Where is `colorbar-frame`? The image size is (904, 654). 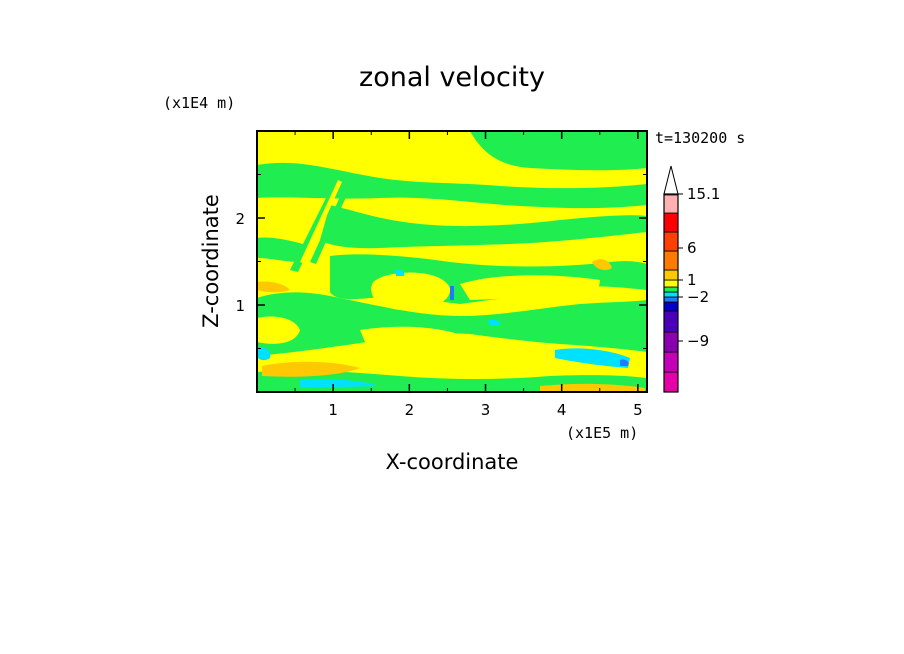
colorbar-frame is located at coordinates (671, 293).